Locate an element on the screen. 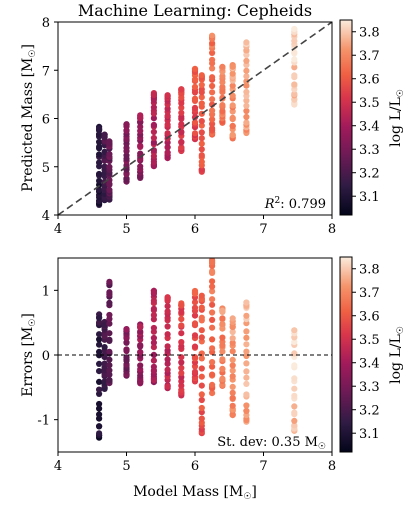 The width and height of the screenshot is (416, 513). bottom-colorbar-ticks: 3.1 3.2 3.3 3.4 3.5 3.6 3.7 3.8 is located at coordinates (366, 352).